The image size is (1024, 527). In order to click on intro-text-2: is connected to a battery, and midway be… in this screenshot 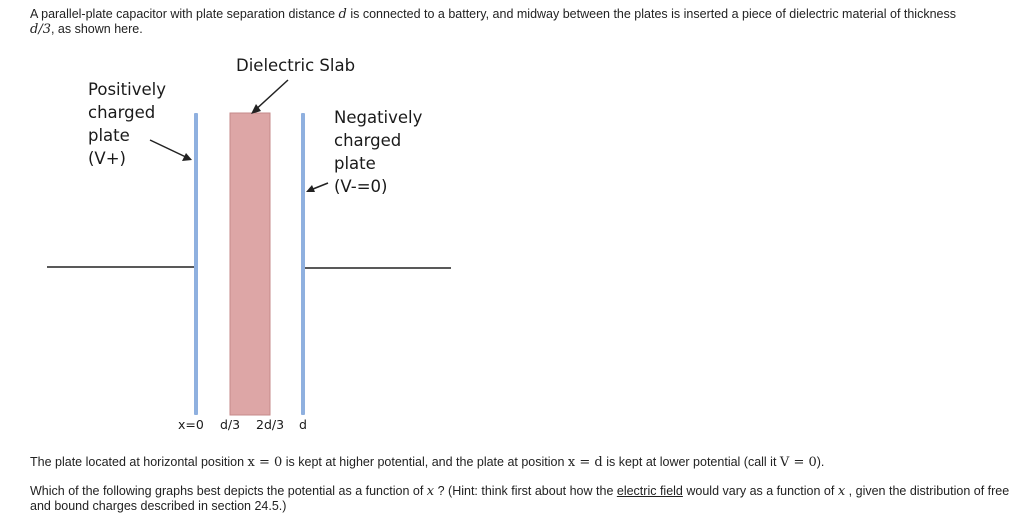, I will do `click(653, 14)`.